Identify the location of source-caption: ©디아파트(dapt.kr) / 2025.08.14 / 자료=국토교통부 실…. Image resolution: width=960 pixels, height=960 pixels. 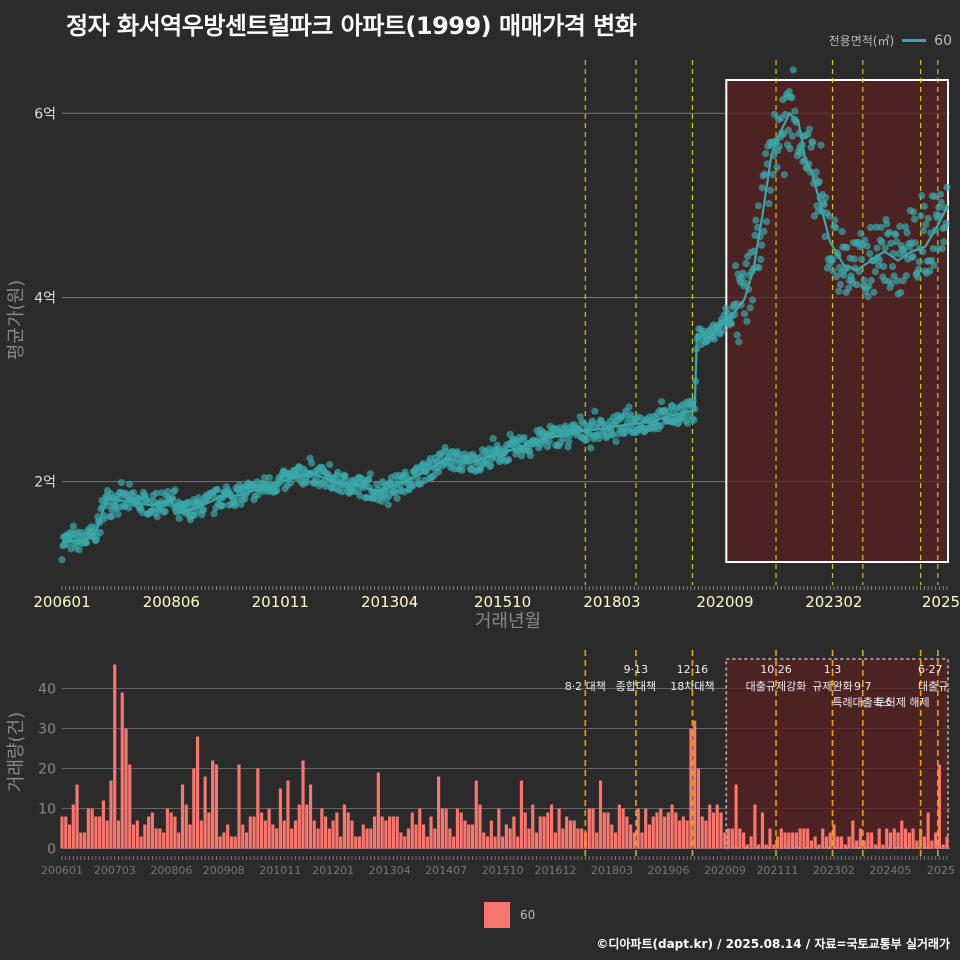
(773, 944).